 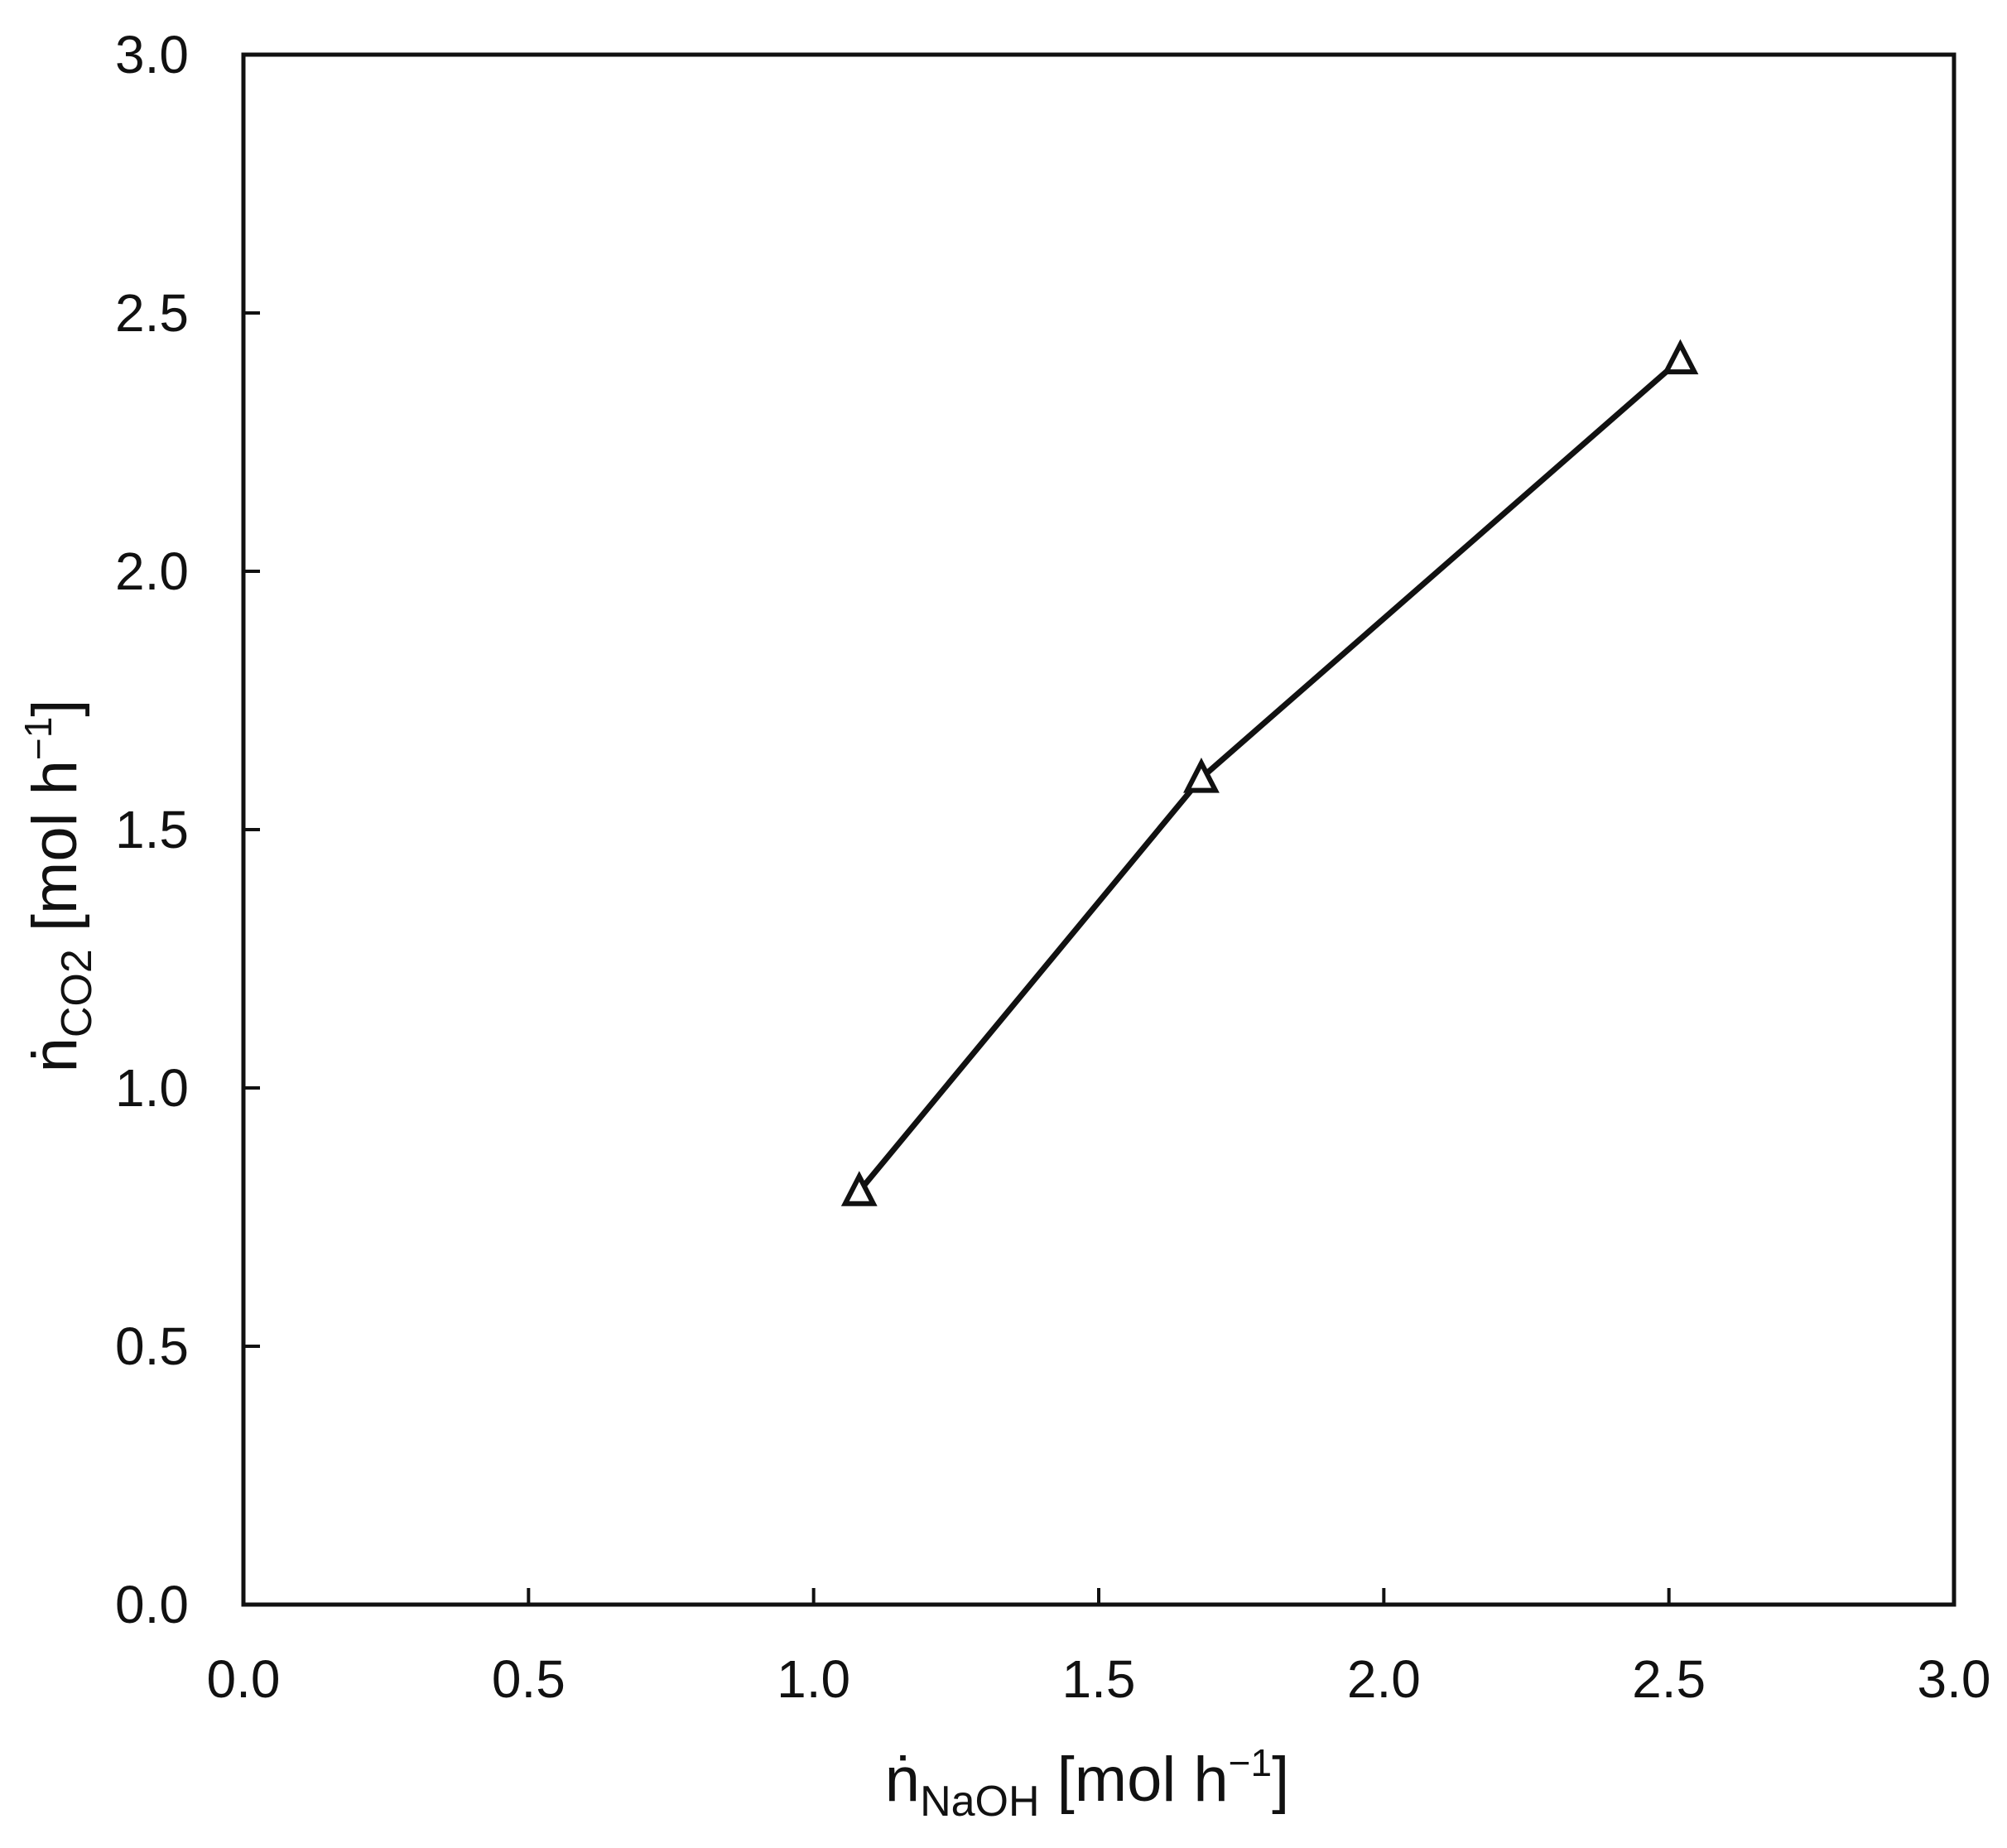 I want to click on x-tick-label: 3.0, so click(x=1954, y=1679).